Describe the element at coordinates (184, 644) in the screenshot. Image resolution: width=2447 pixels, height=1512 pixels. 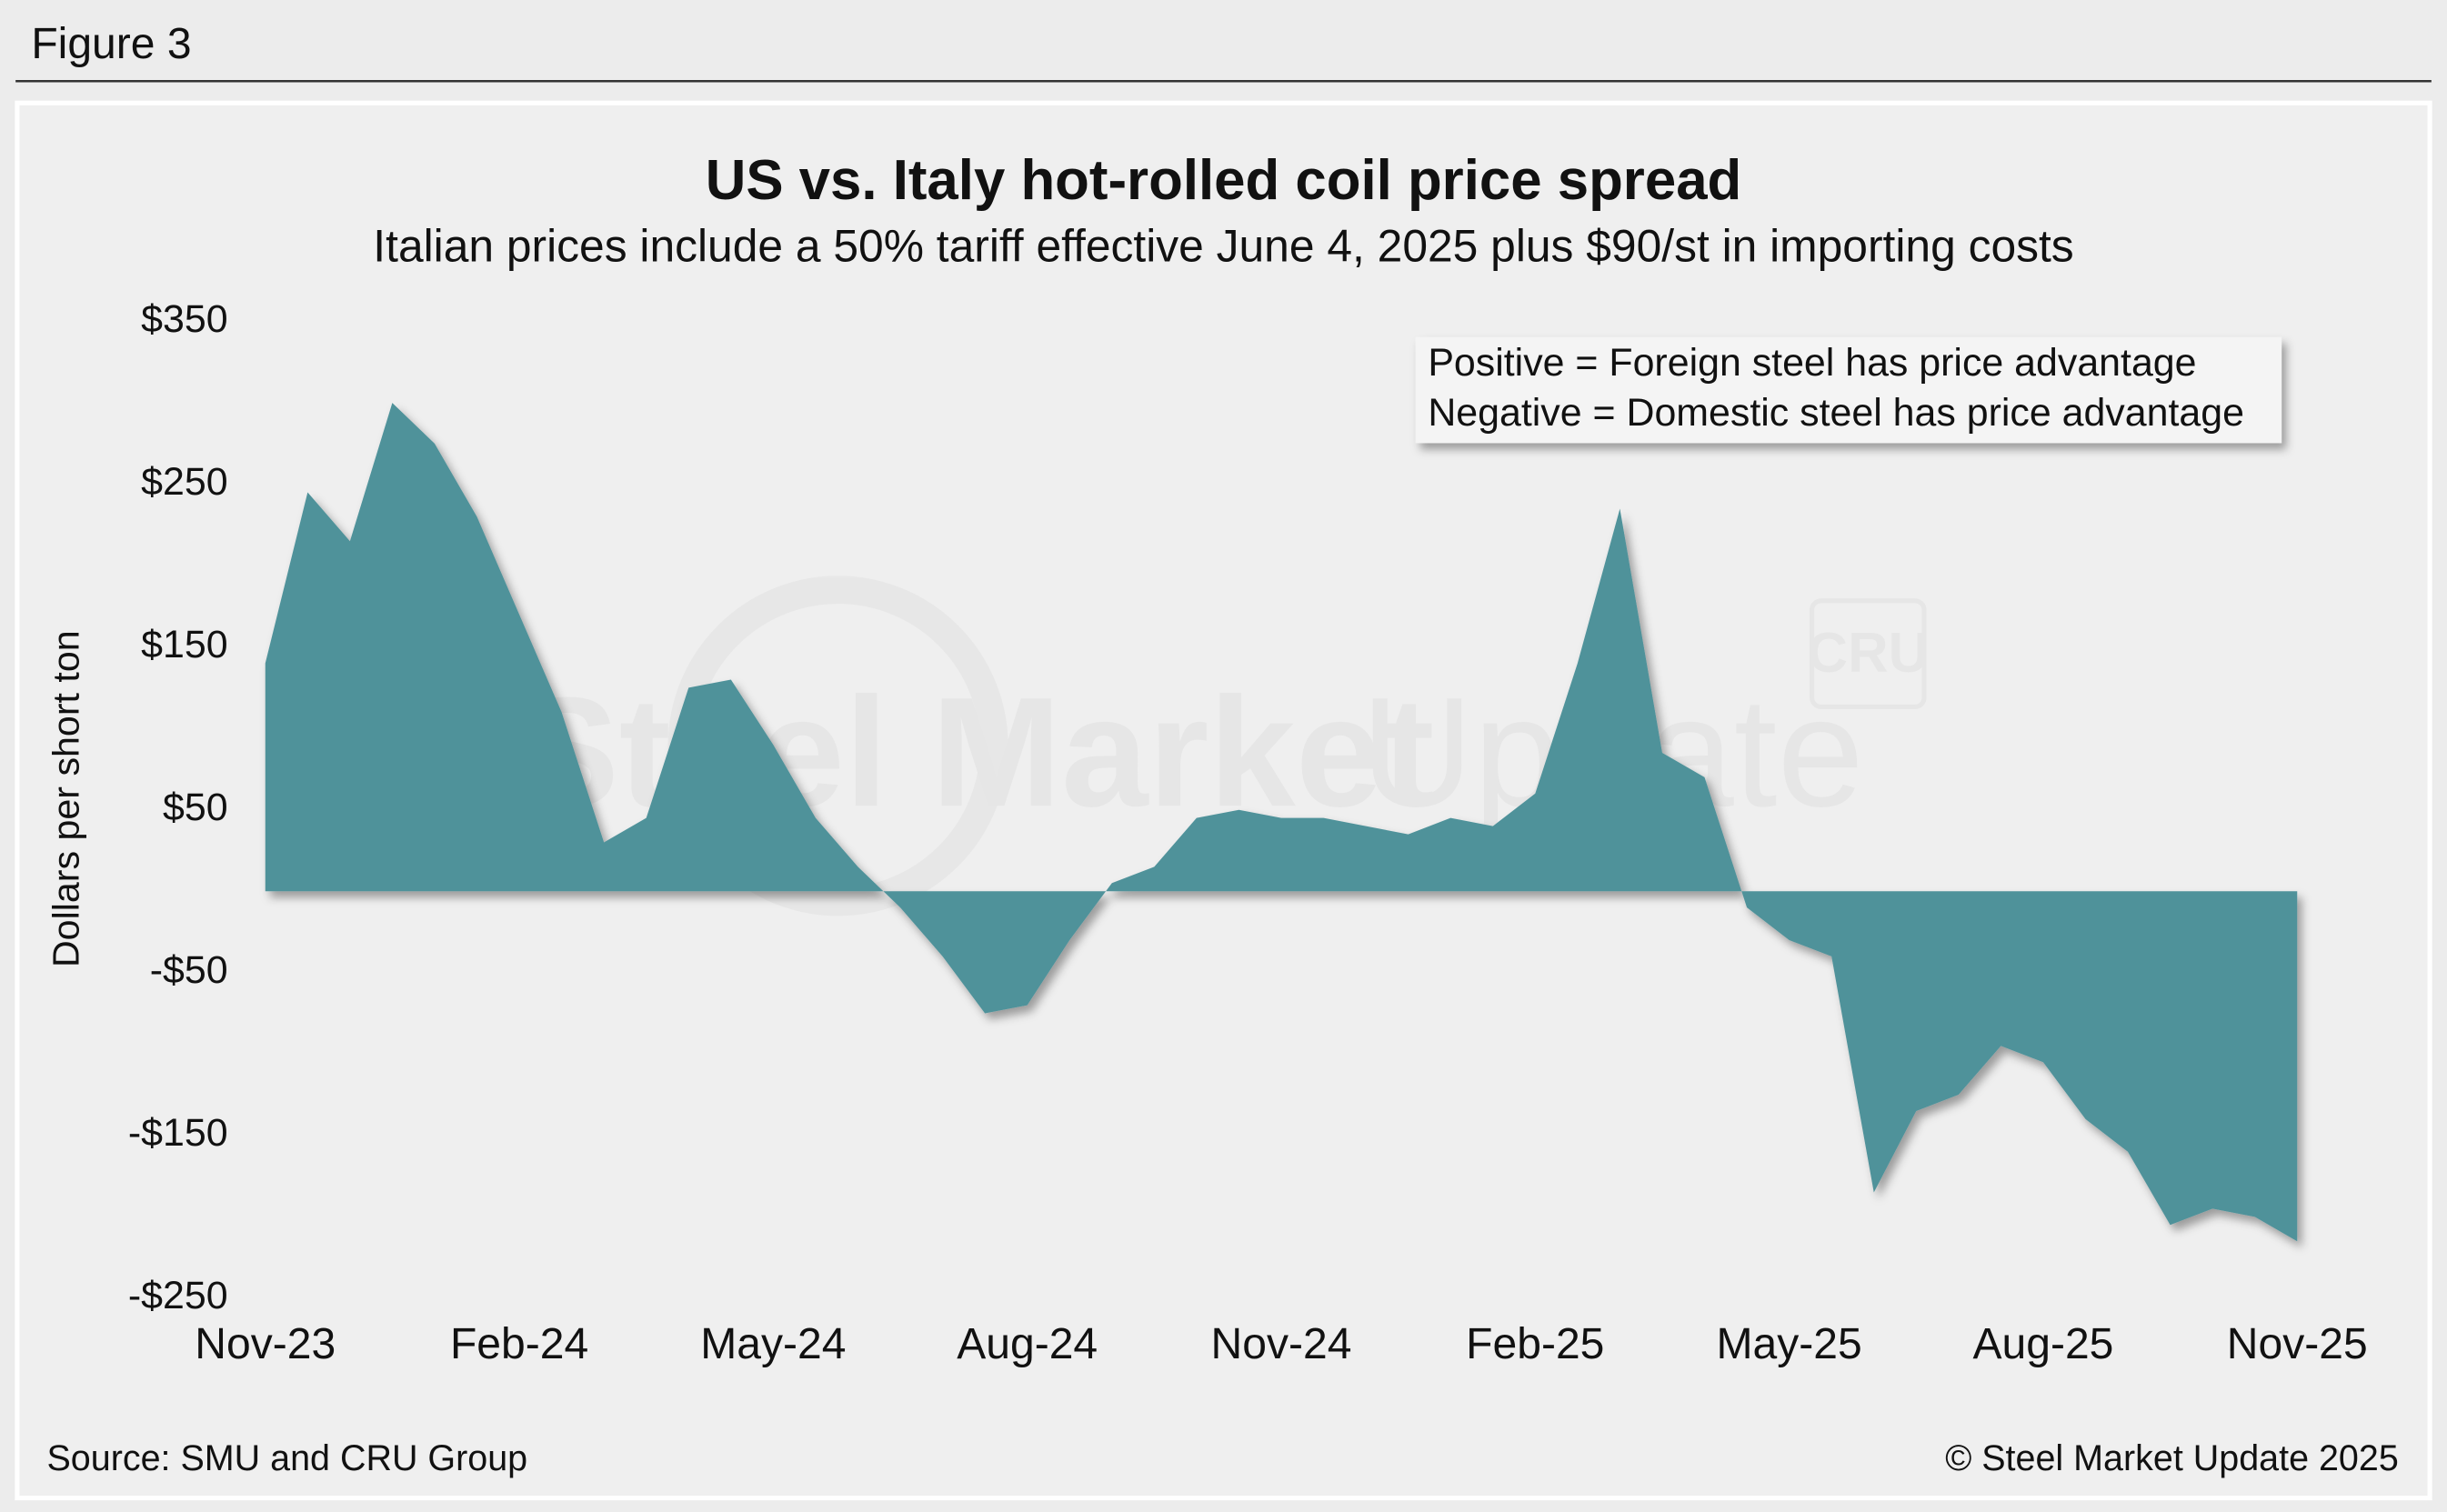
I see `y-tick-label: $150` at that location.